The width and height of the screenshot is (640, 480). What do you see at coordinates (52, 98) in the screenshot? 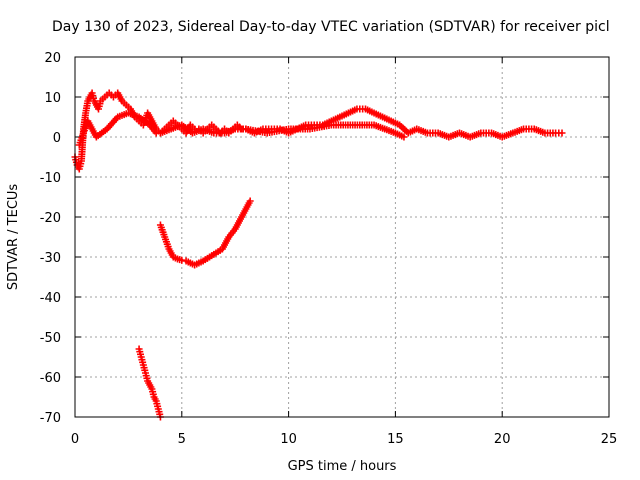
I see `y-tick-label: 10` at bounding box center [52, 98].